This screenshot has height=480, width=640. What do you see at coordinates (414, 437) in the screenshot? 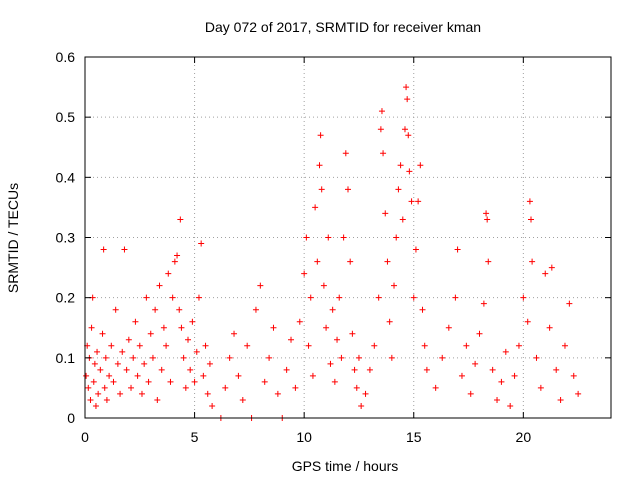
I see `x-tick-label: 15` at bounding box center [414, 437].